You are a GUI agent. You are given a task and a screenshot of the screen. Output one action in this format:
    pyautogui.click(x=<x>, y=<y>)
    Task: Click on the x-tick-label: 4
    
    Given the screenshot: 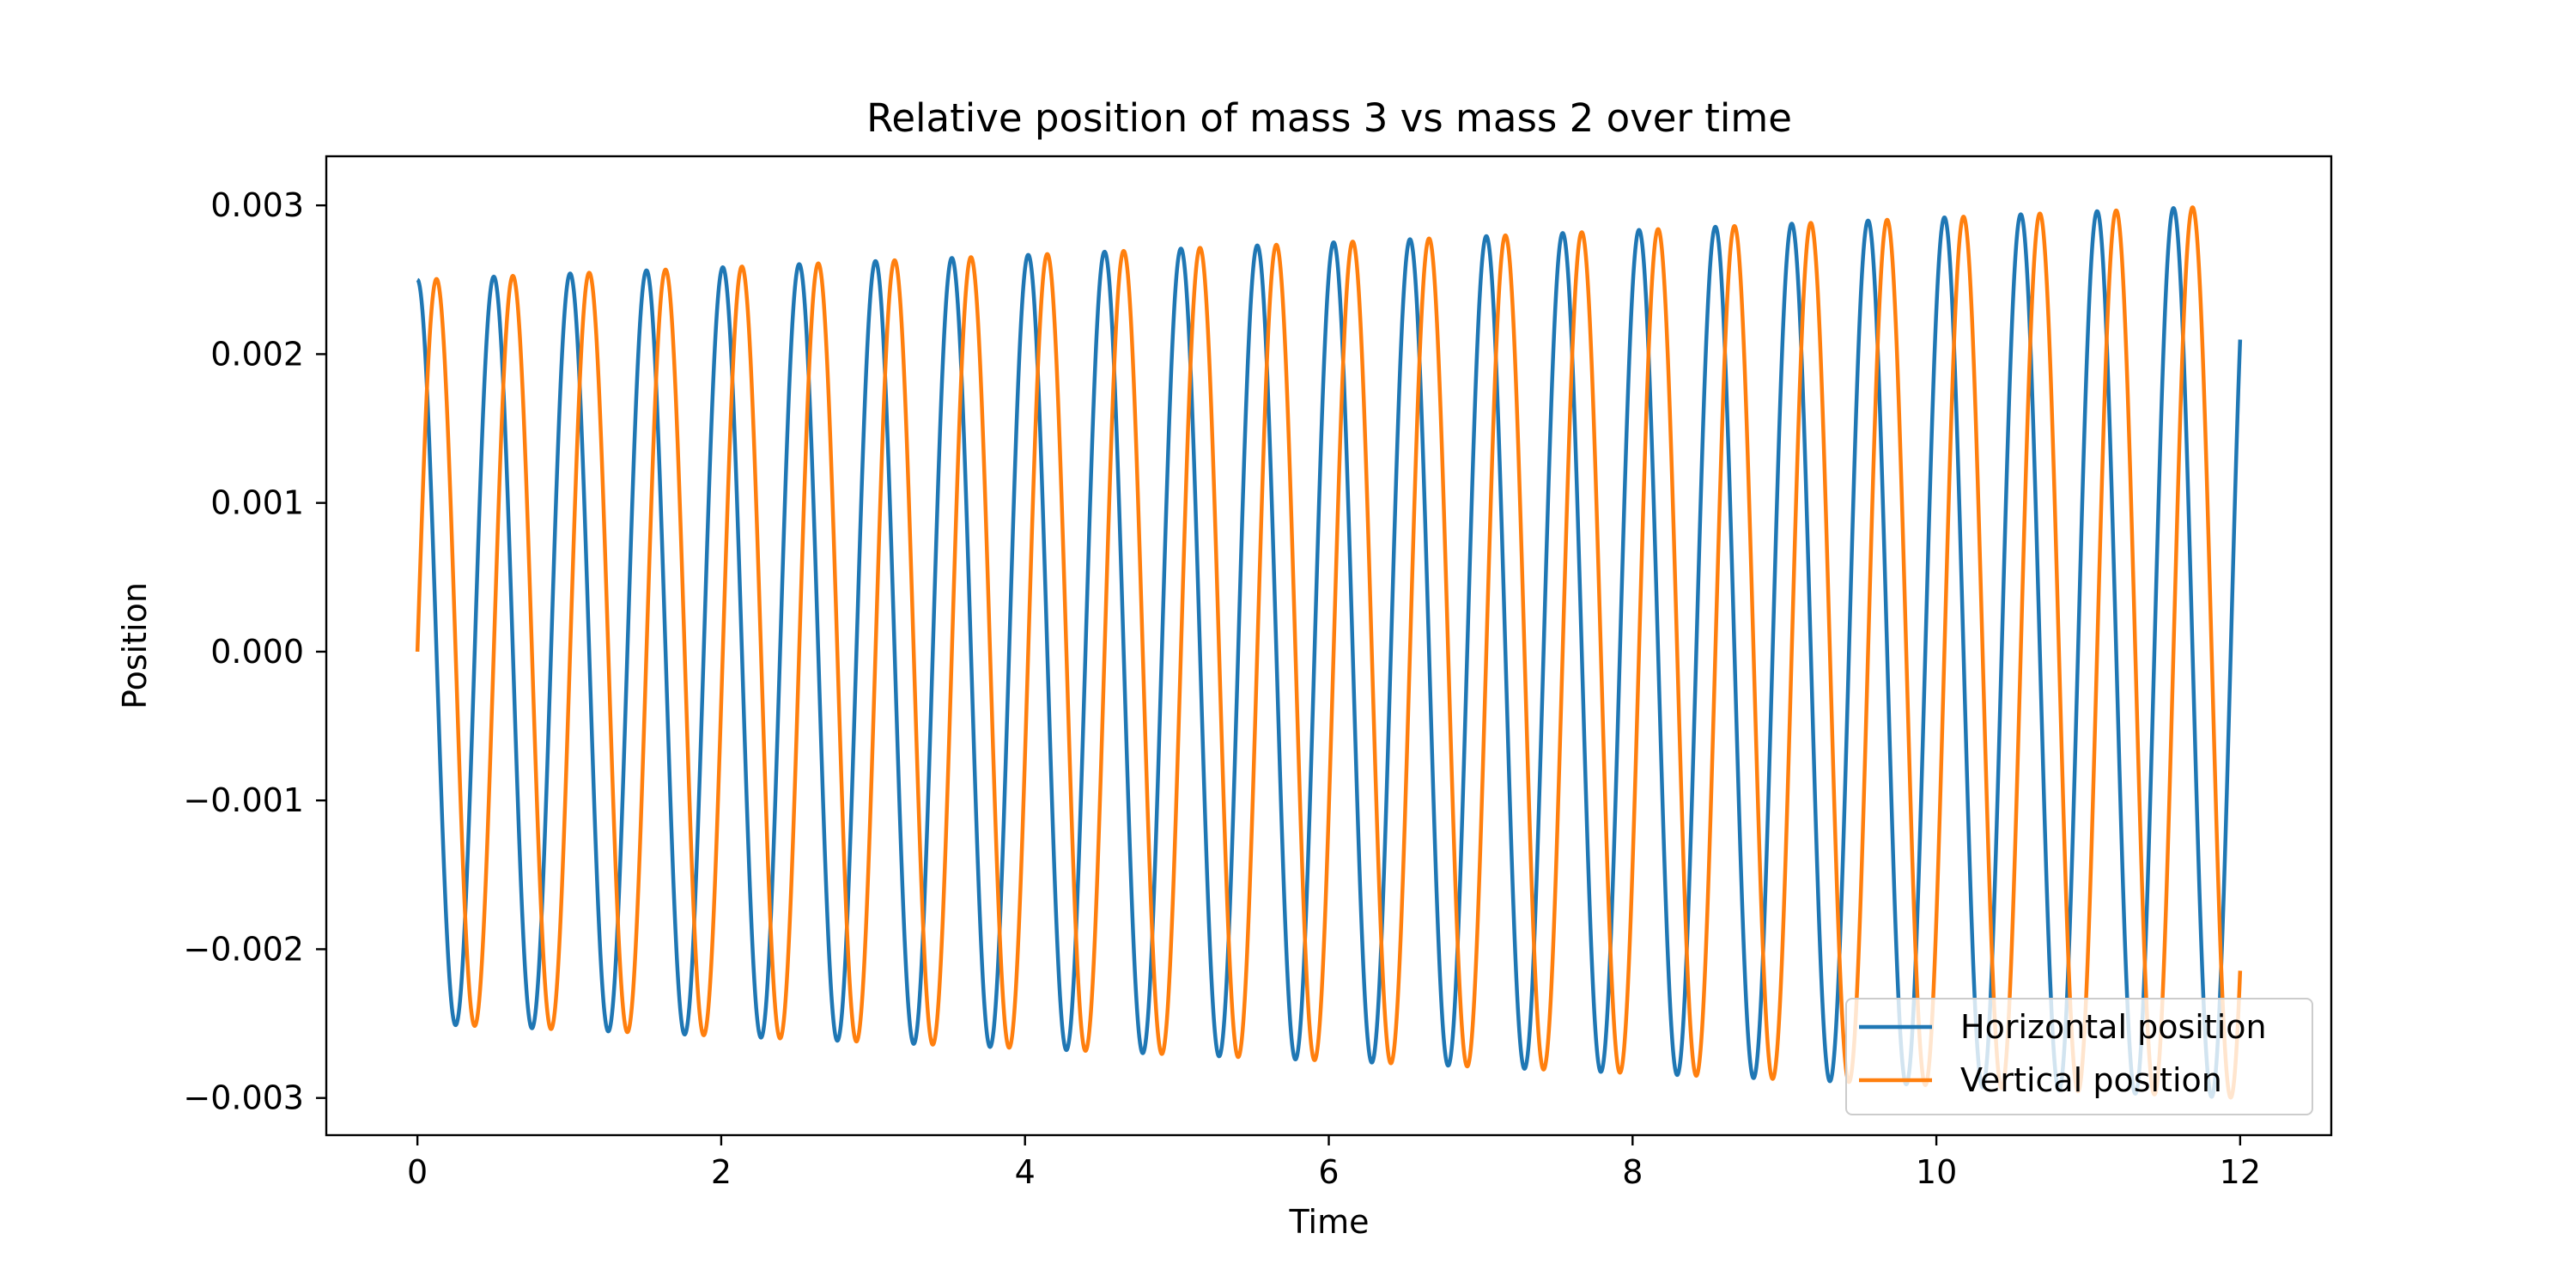 What is the action you would take?
    pyautogui.click(x=1025, y=1172)
    